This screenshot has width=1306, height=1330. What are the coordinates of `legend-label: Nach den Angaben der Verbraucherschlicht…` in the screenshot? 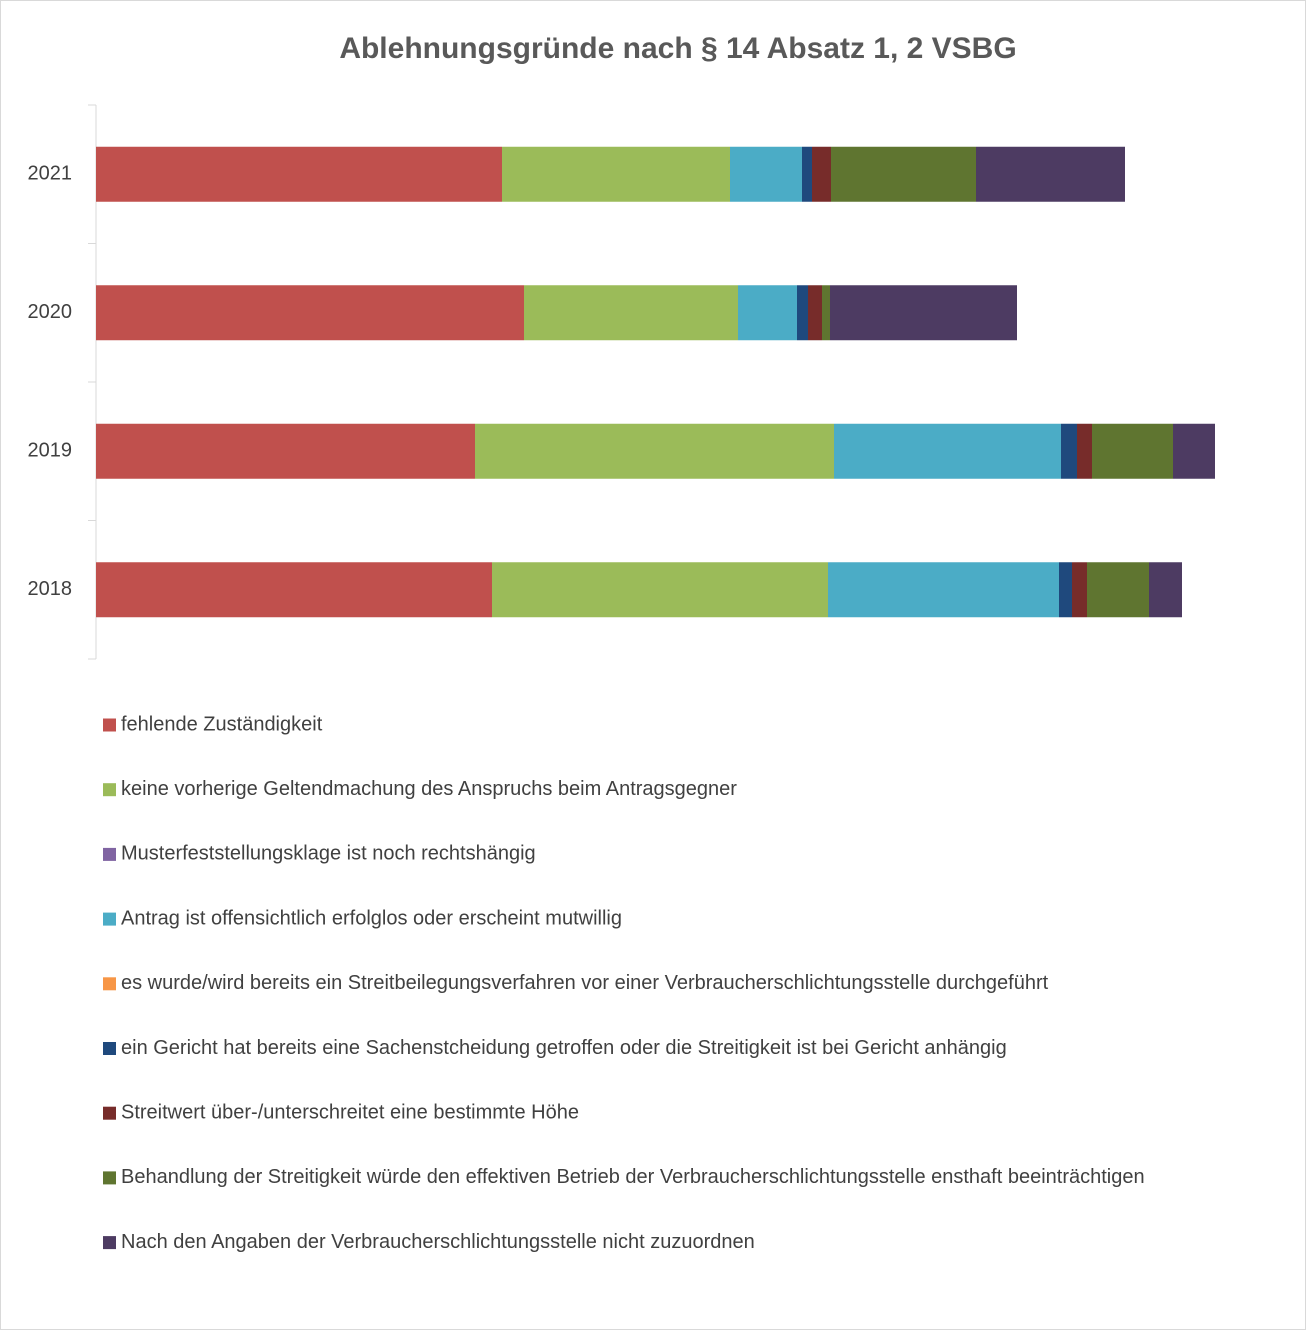 It's located at (438, 1242).